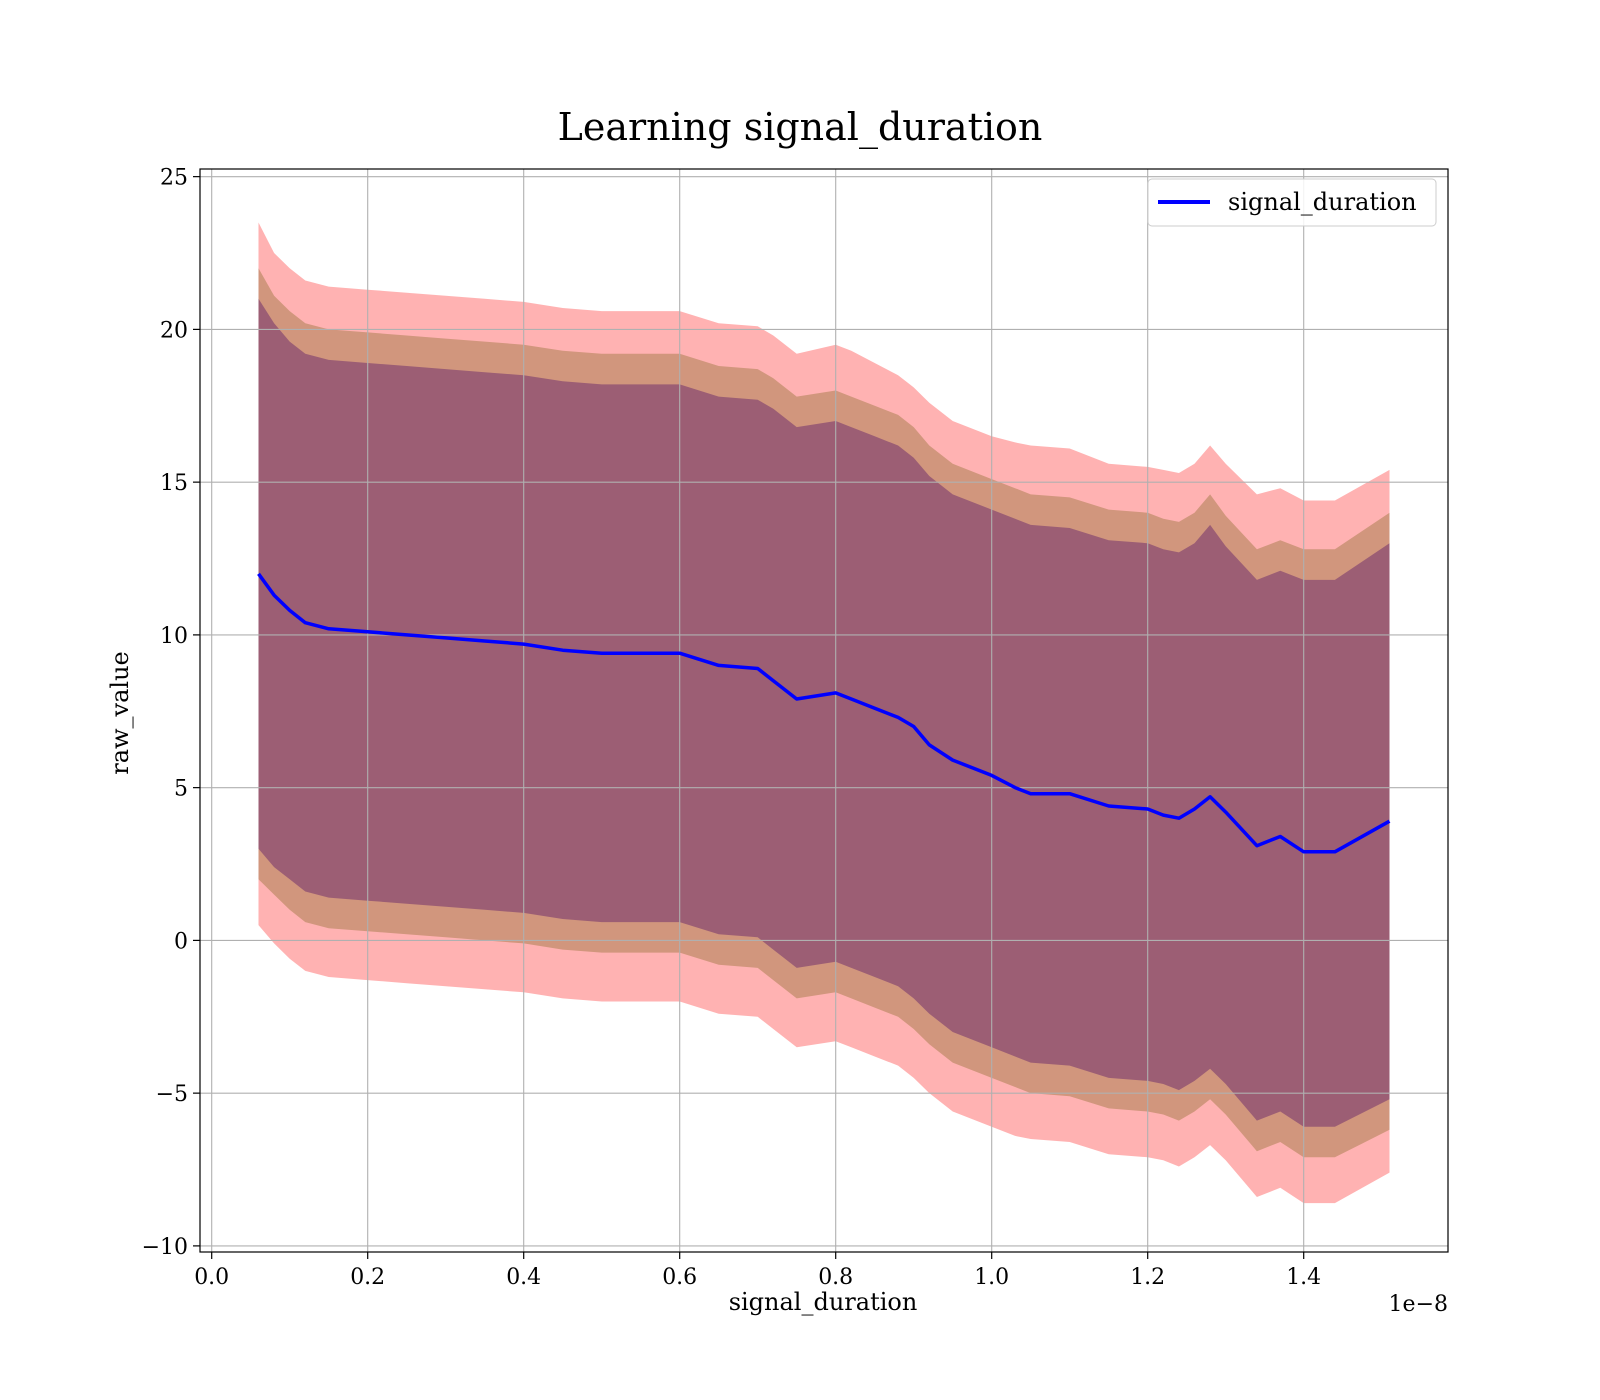 The height and width of the screenshot is (1400, 1600). What do you see at coordinates (1303, 1277) in the screenshot?
I see `x-tick-label: 1.4` at bounding box center [1303, 1277].